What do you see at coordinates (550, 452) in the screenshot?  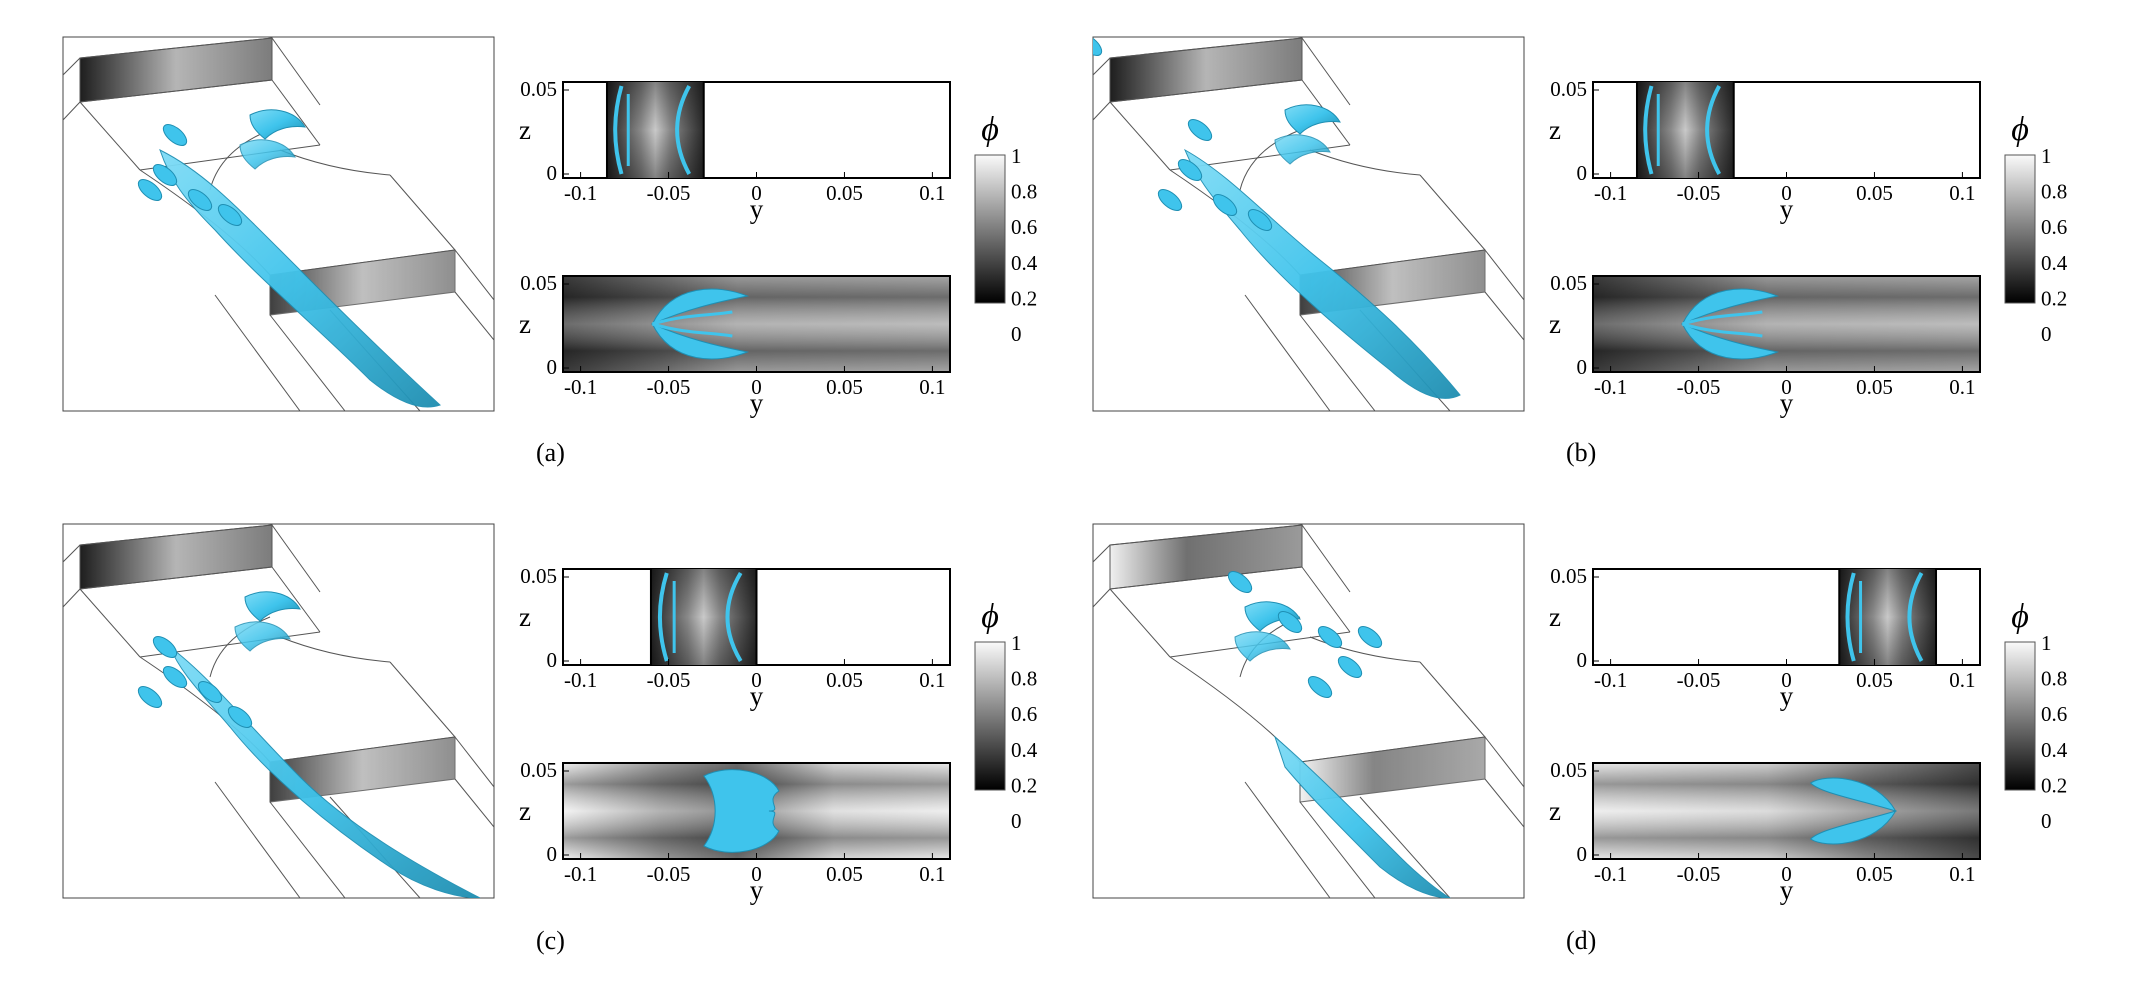 I see `panel-a-caption: (a)` at bounding box center [550, 452].